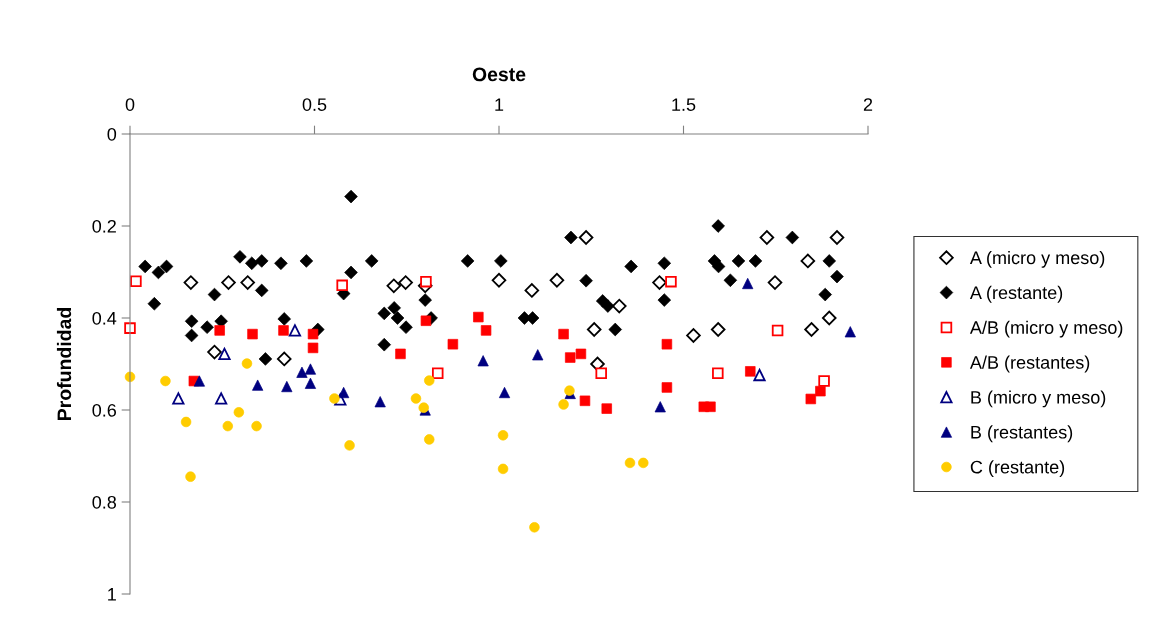  Describe the element at coordinates (104, 502) in the screenshot. I see `y-tick-label: 0.8` at that location.